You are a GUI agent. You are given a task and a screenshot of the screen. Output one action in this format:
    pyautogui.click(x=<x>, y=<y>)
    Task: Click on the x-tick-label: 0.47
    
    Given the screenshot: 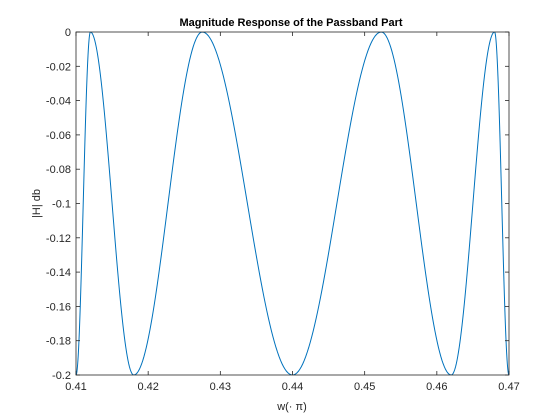 What is the action you would take?
    pyautogui.click(x=508, y=387)
    